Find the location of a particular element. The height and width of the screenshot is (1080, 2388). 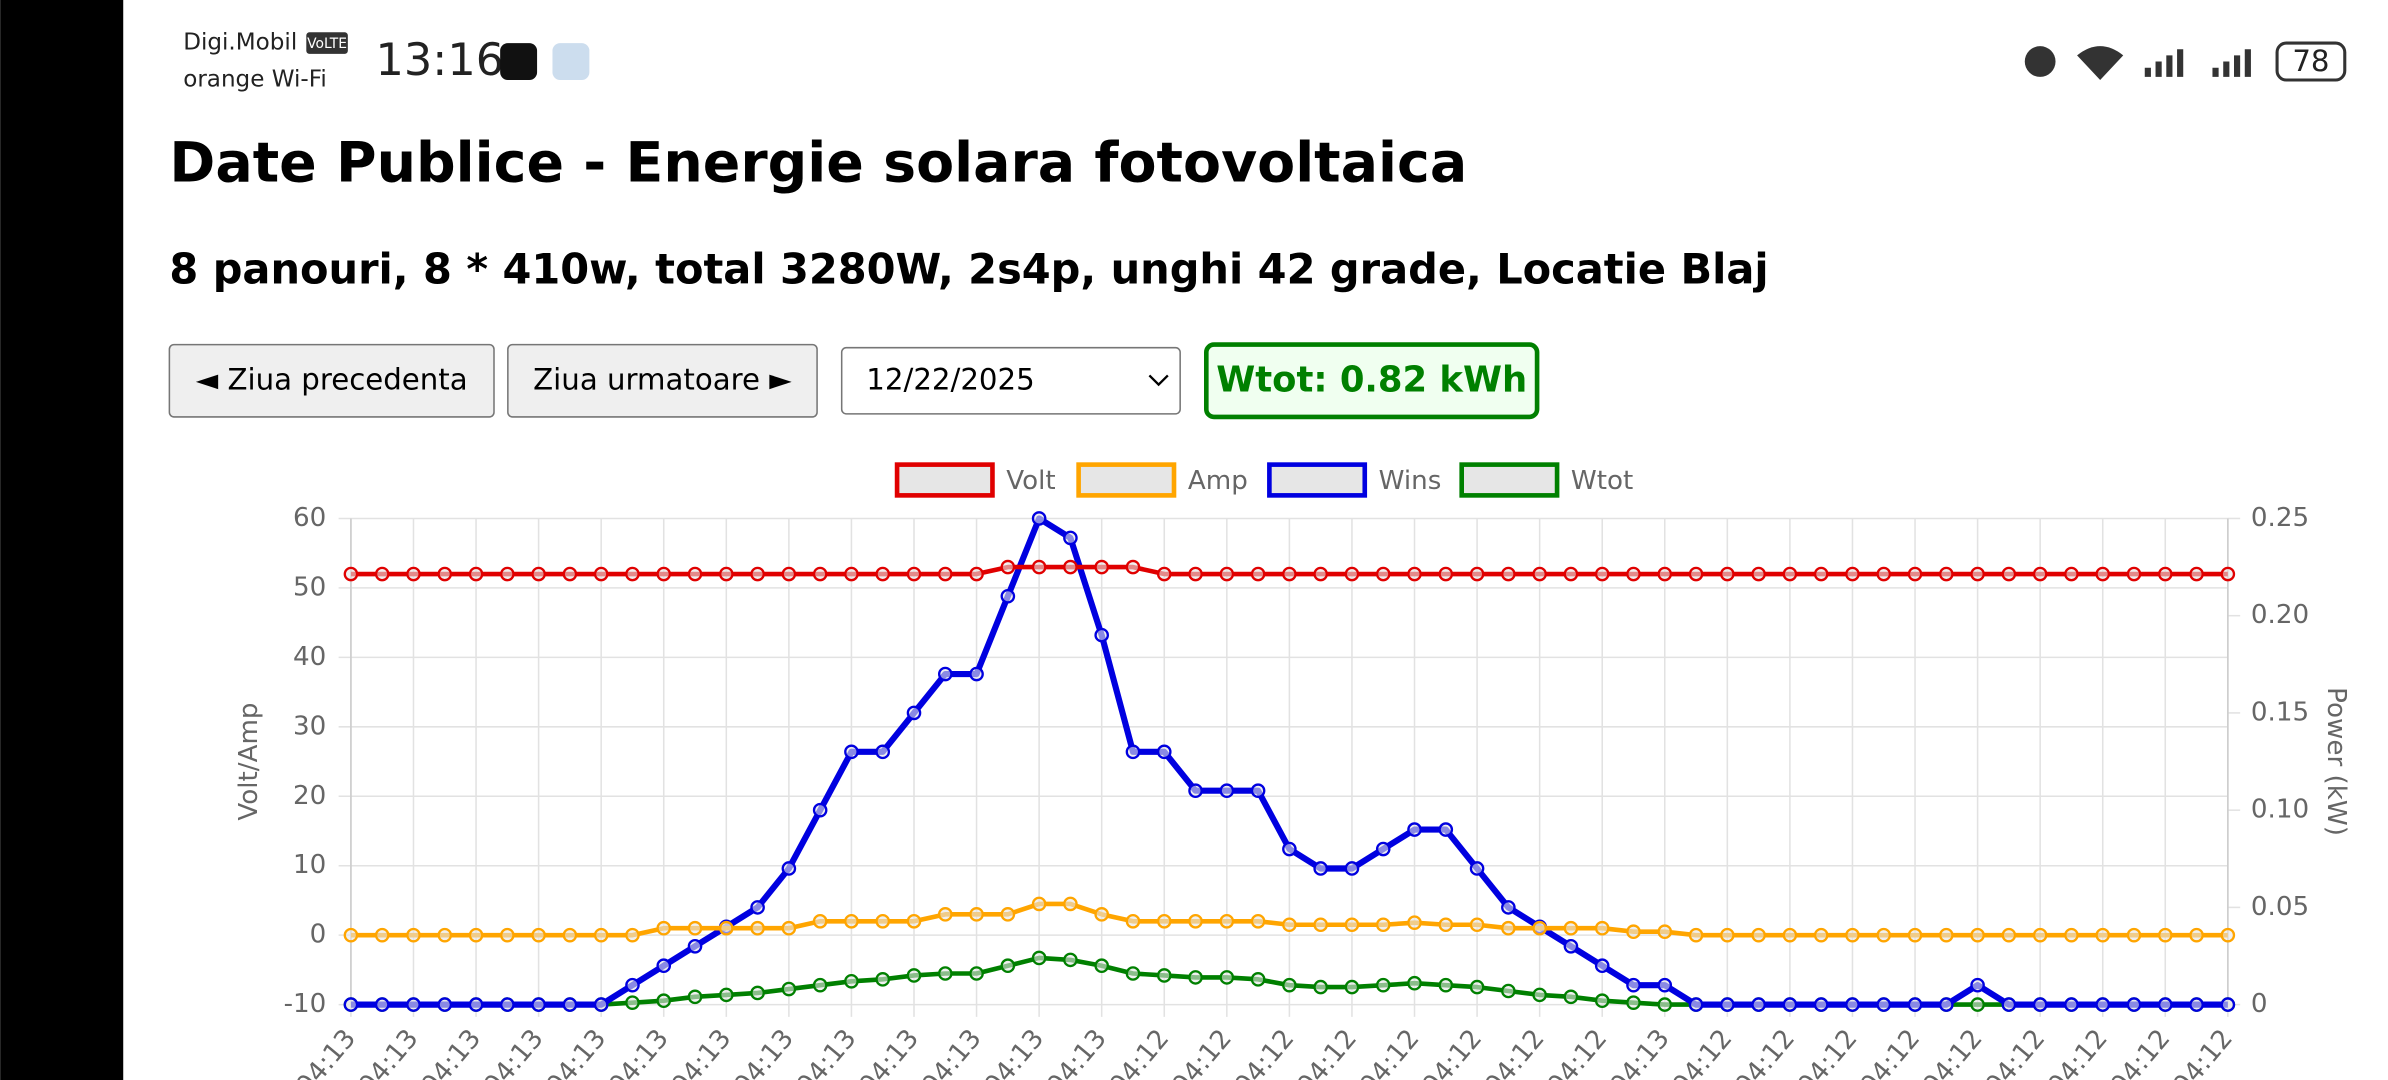

legend-label: Volt is located at coordinates (1030, 481).